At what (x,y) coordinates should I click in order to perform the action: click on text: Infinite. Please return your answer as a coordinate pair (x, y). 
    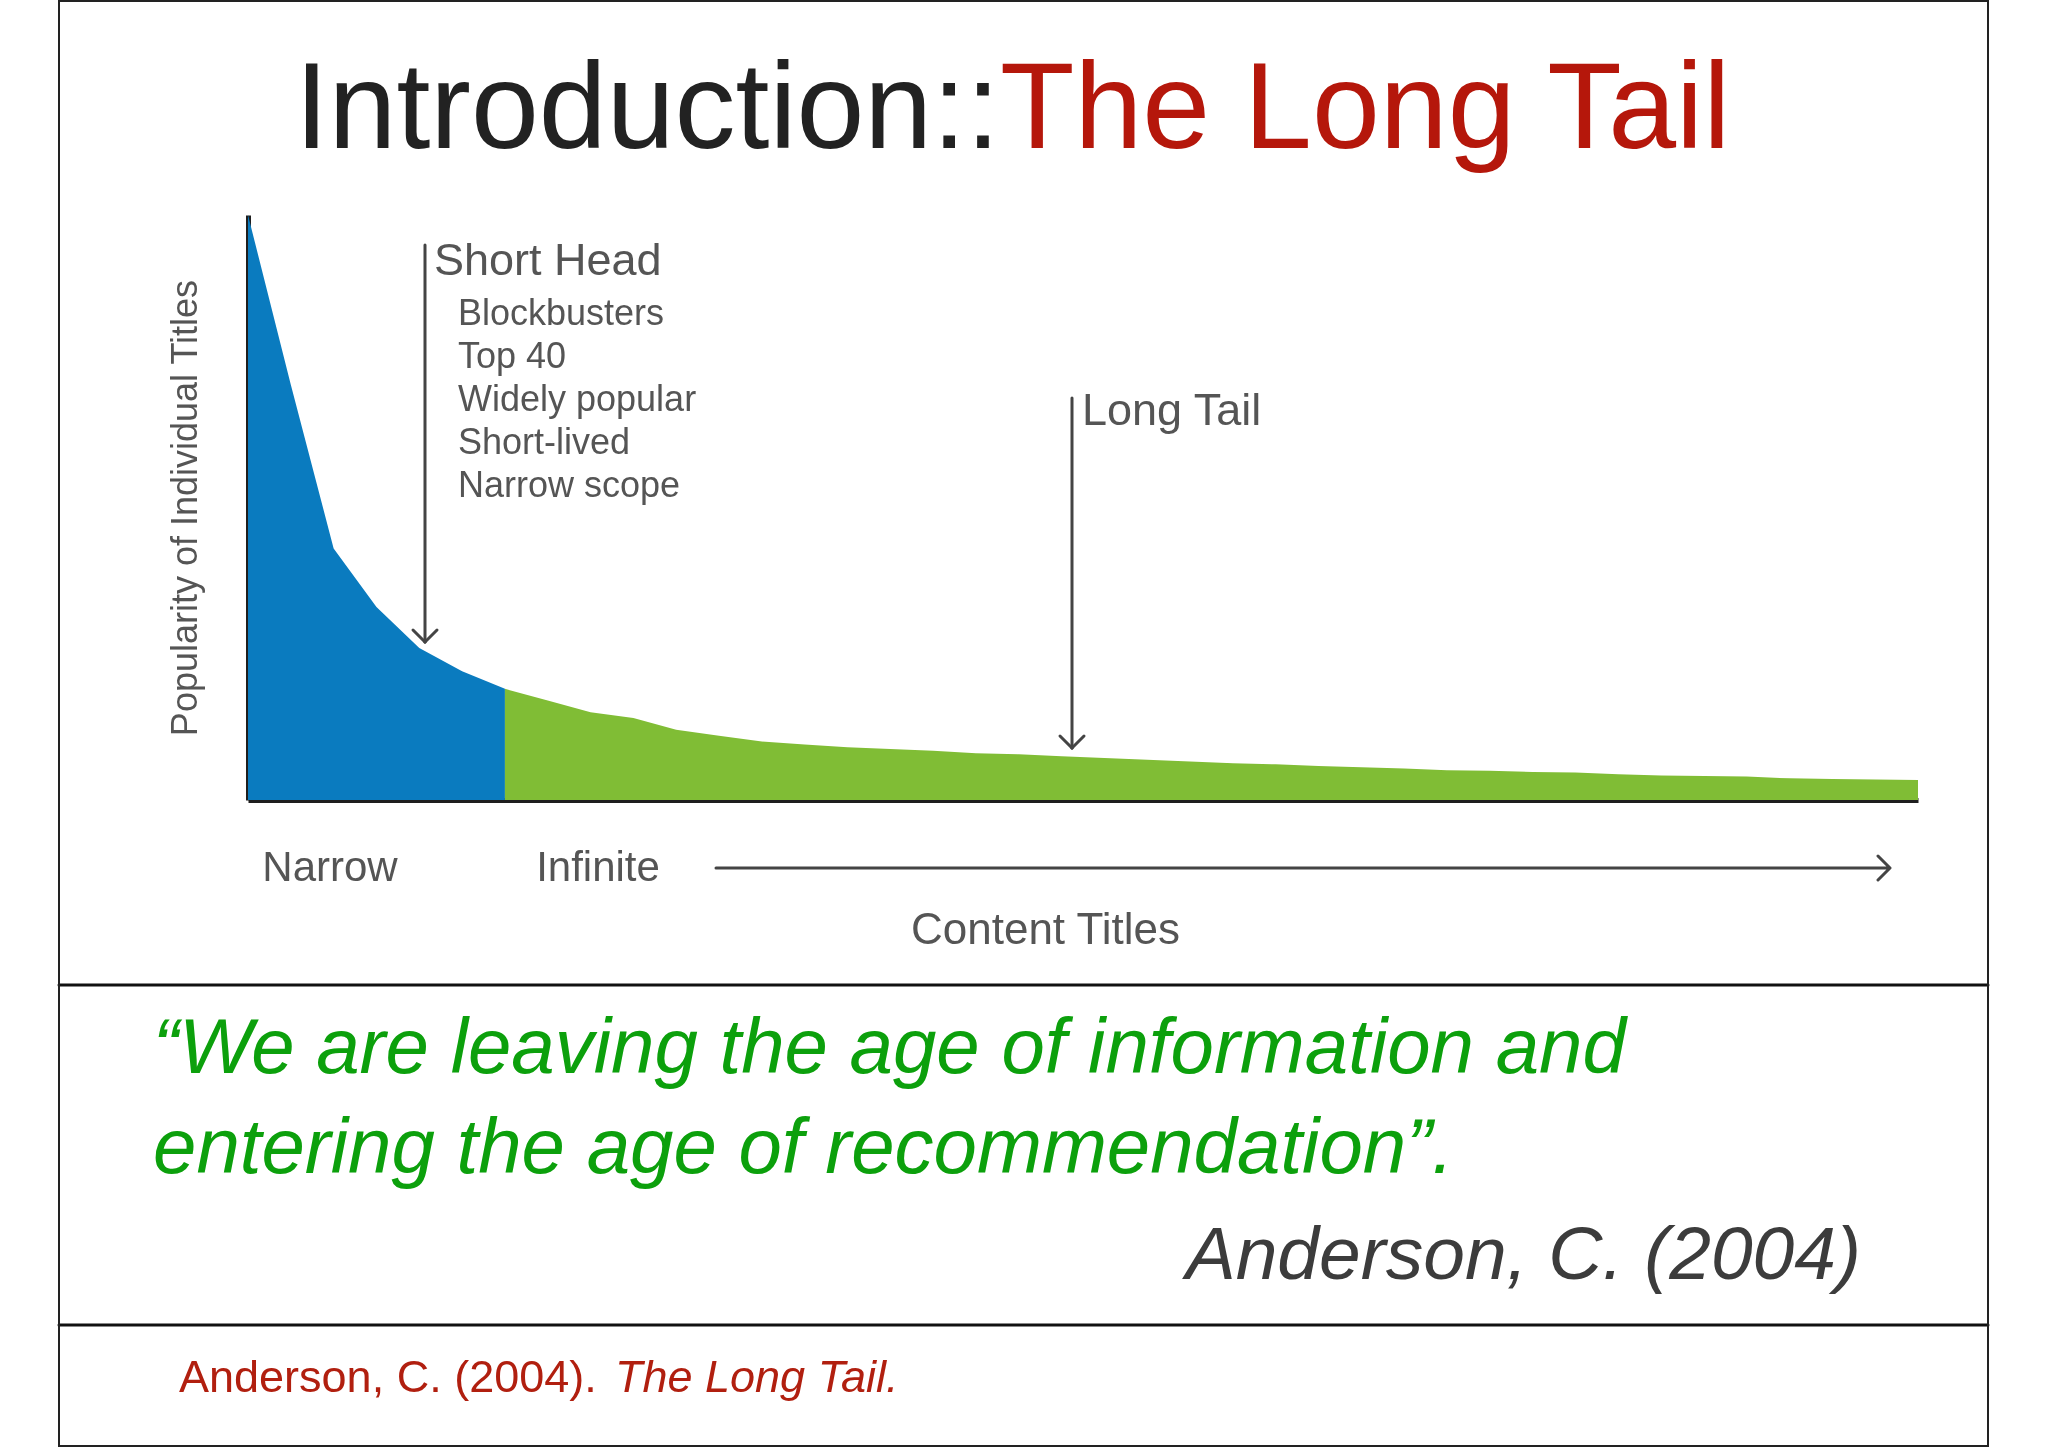
    Looking at the image, I should click on (598, 866).